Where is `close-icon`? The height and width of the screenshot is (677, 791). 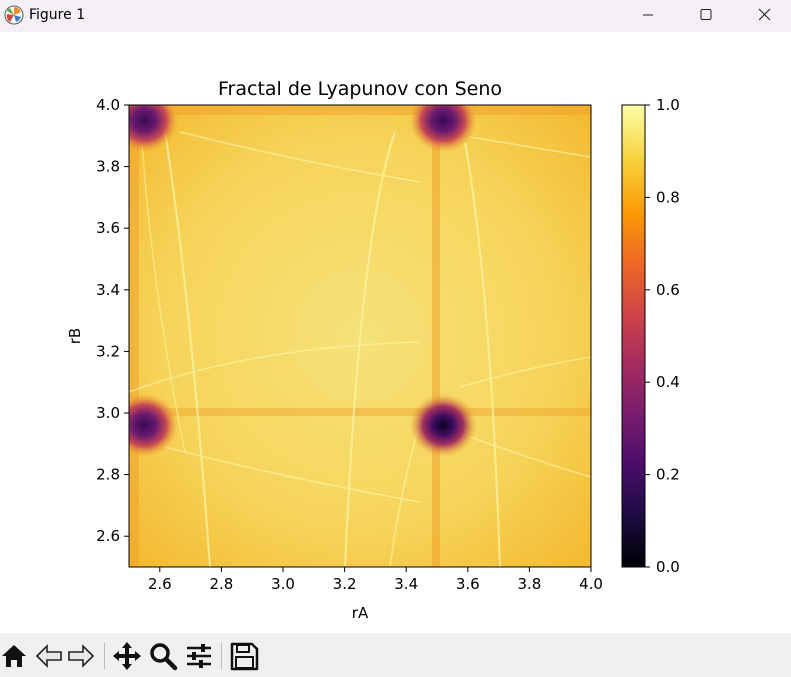 close-icon is located at coordinates (764, 14).